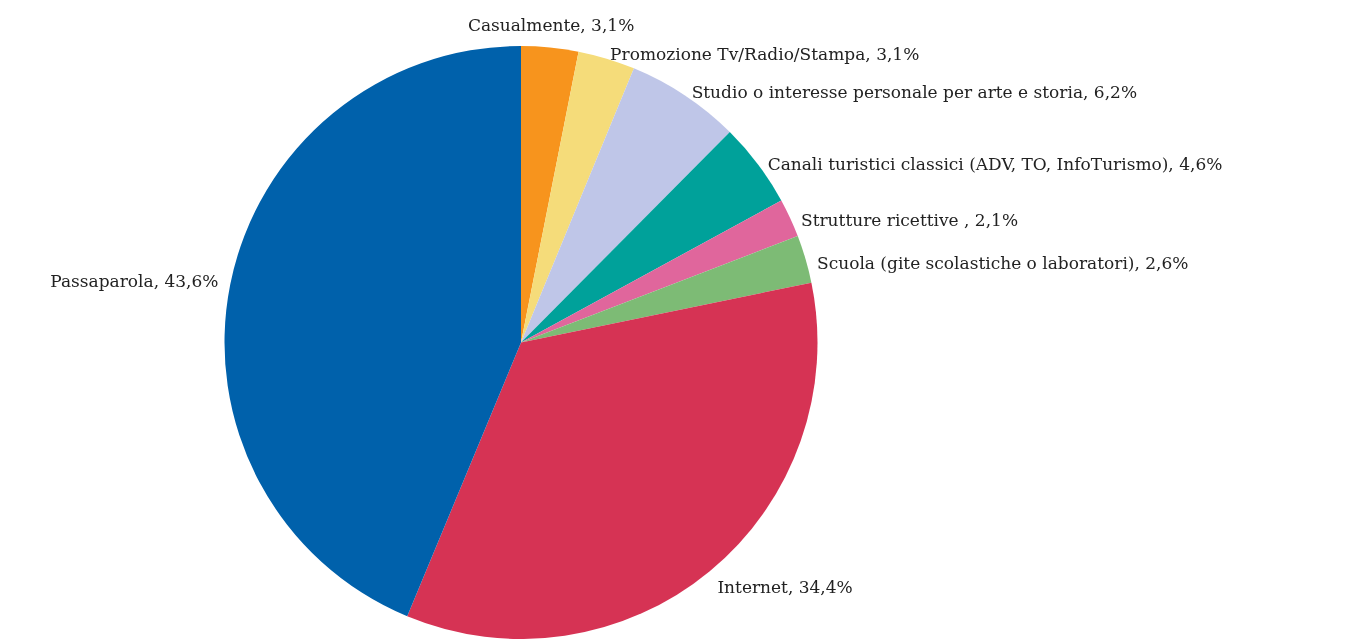 The height and width of the screenshot is (639, 1367). Describe the element at coordinates (914, 92) in the screenshot. I see `slice-label: Studio o interesse personale per arte e storia, 6,2%` at that location.